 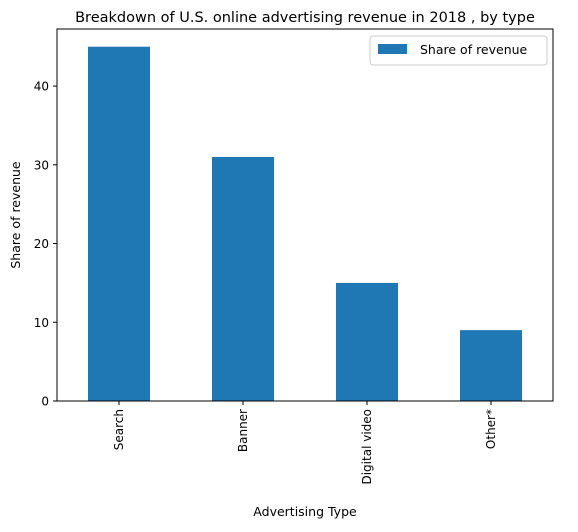 I want to click on bar-digital-video, so click(x=367, y=341).